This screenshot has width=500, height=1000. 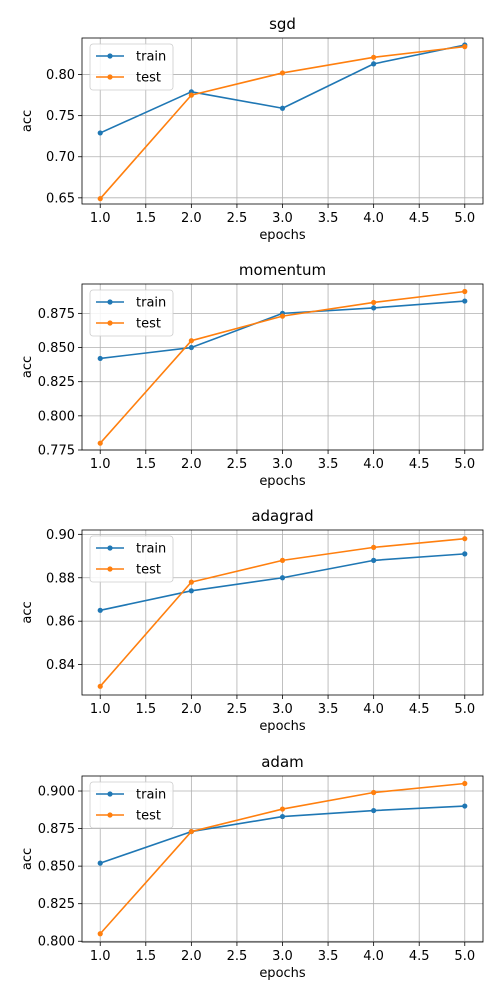 I want to click on y-tick-label: 0.75, so click(x=60, y=116).